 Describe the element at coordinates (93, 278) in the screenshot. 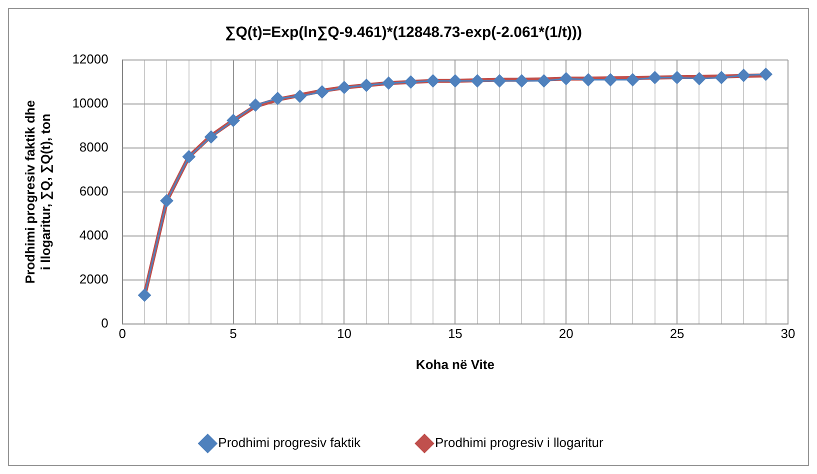

I see `y-tick-label: 2000` at that location.